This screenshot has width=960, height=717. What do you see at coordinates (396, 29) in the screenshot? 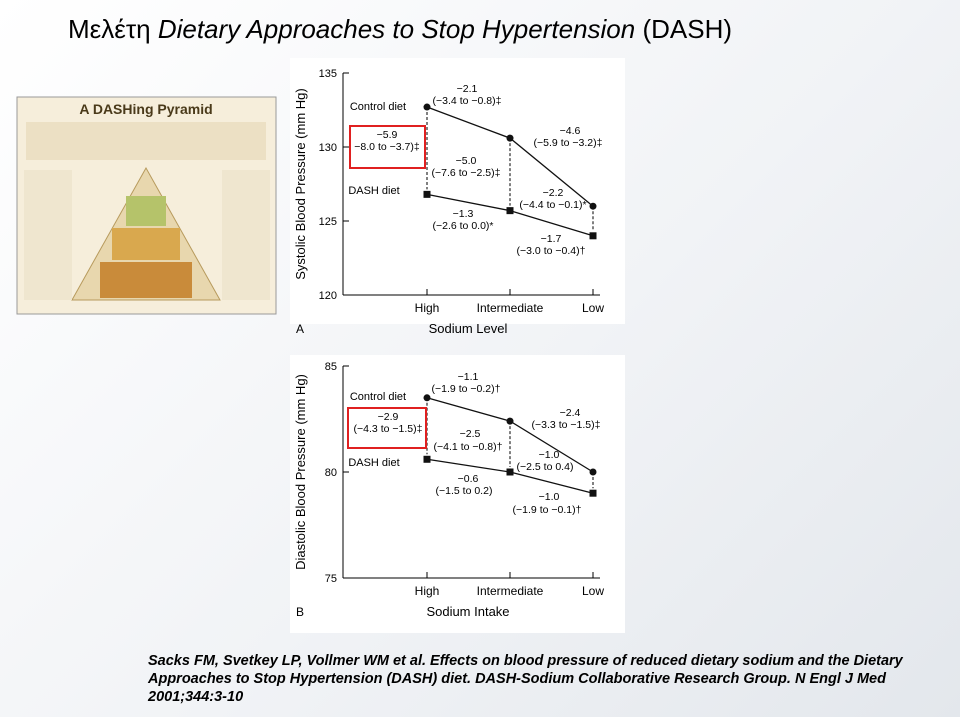
I see `title-part: Dietary Approaches to Stop Hypertension` at bounding box center [396, 29].